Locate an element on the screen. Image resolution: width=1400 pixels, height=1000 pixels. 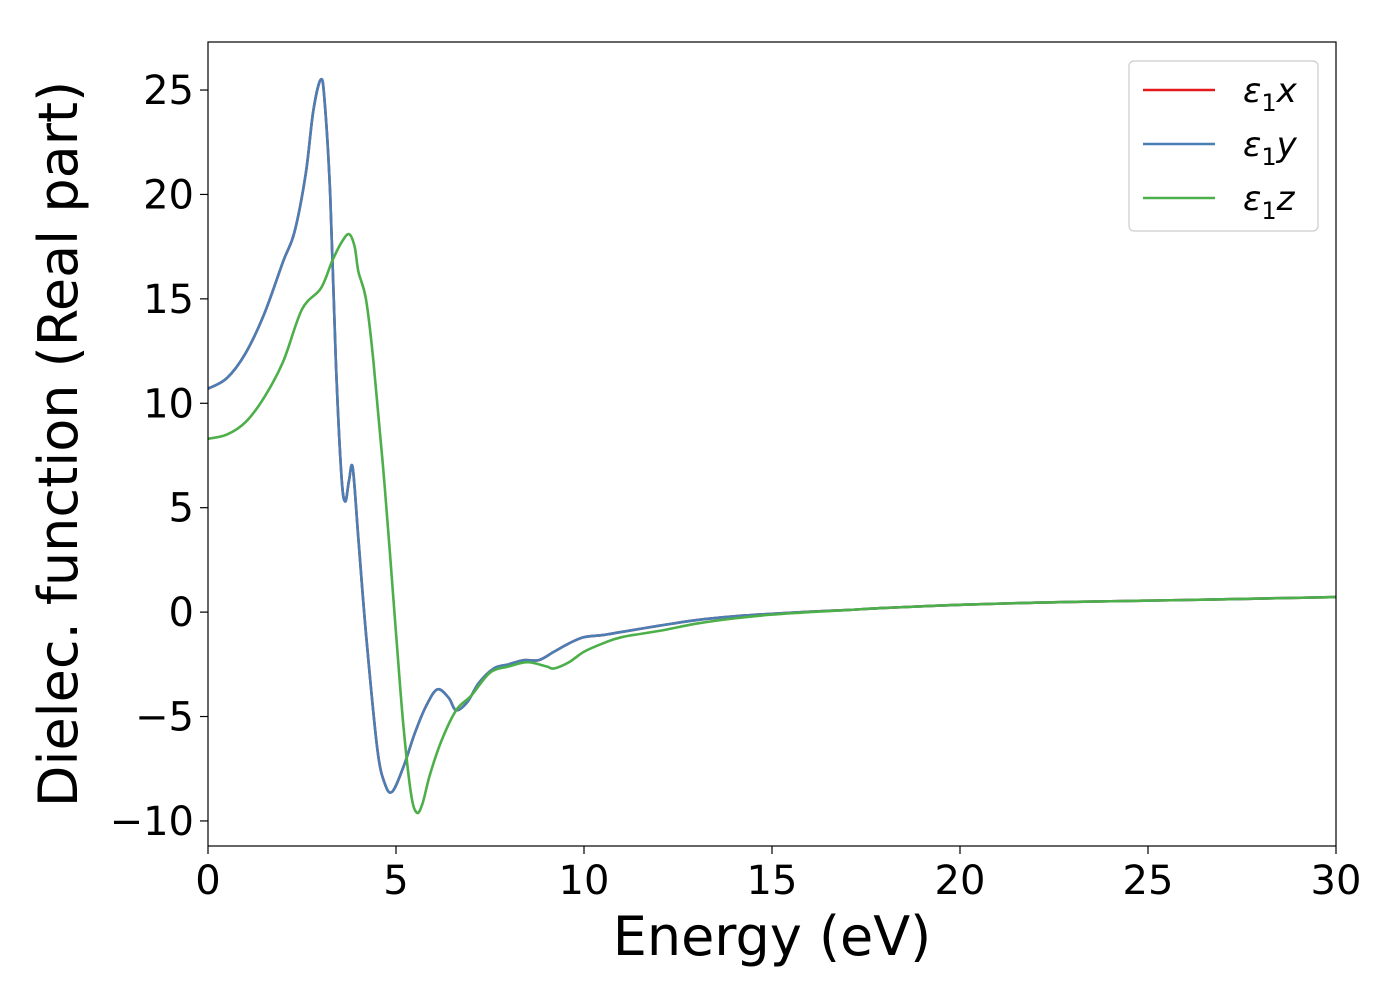
y-tick-label: 25 is located at coordinates (168, 91).